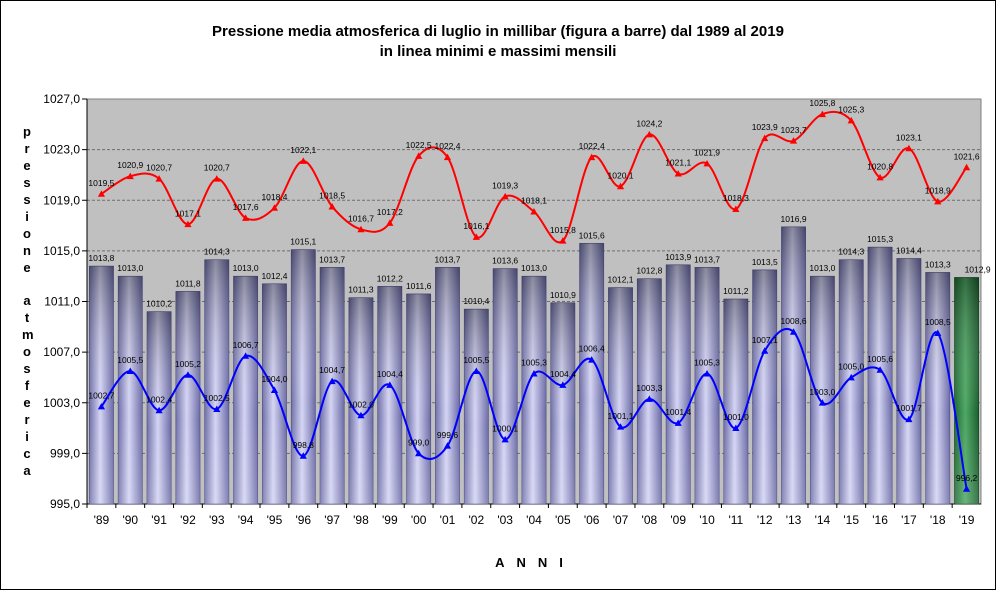 Image resolution: width=996 pixels, height=590 pixels. What do you see at coordinates (880, 166) in the screenshot?
I see `massimi-value-label: 1020,8` at bounding box center [880, 166].